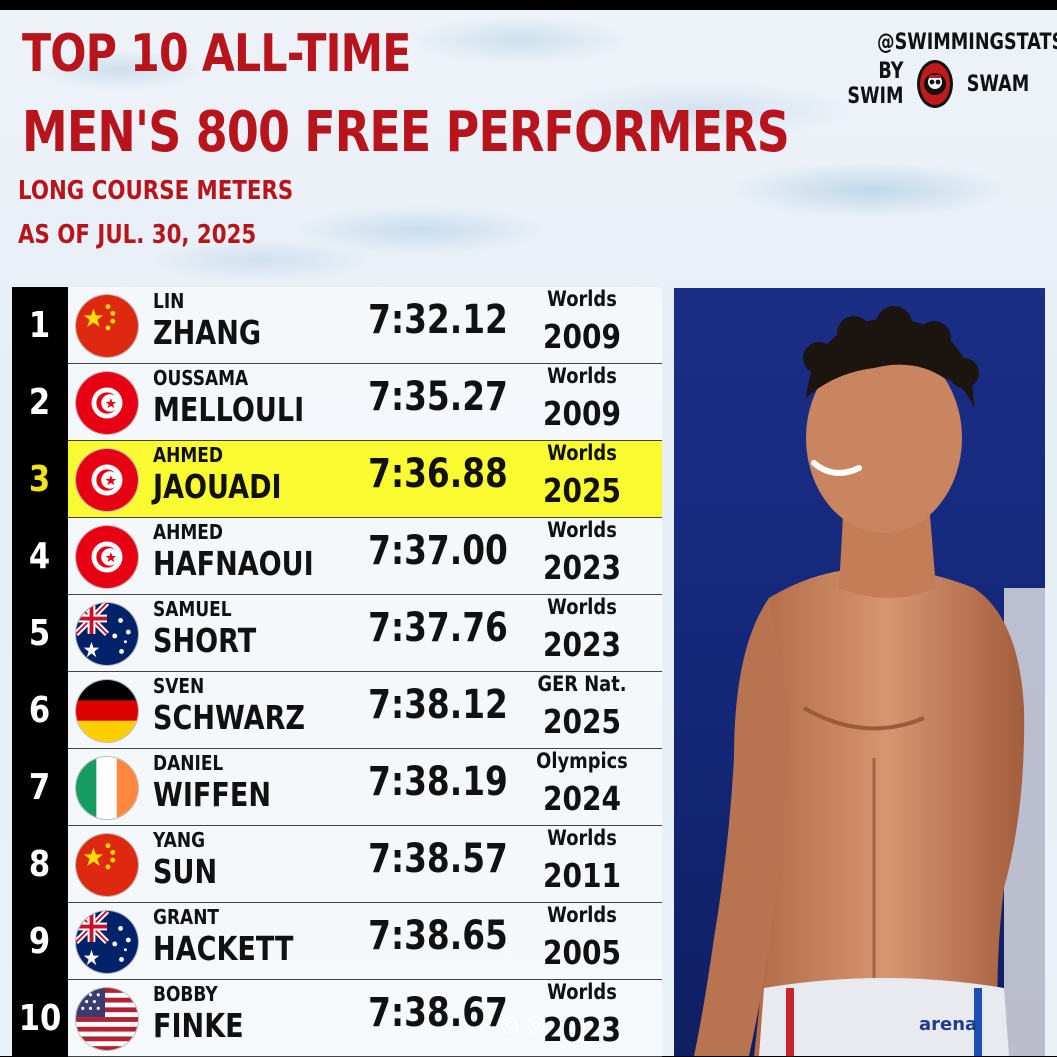  What do you see at coordinates (107, 634) in the screenshot?
I see `australia-flag-icon` at bounding box center [107, 634].